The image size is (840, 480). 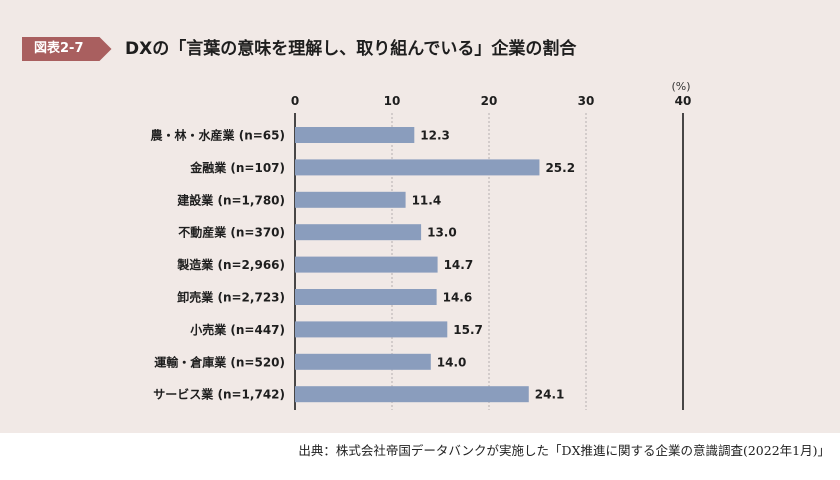 I want to click on category-label: 不動産業 (n=370), so click(x=231, y=232).